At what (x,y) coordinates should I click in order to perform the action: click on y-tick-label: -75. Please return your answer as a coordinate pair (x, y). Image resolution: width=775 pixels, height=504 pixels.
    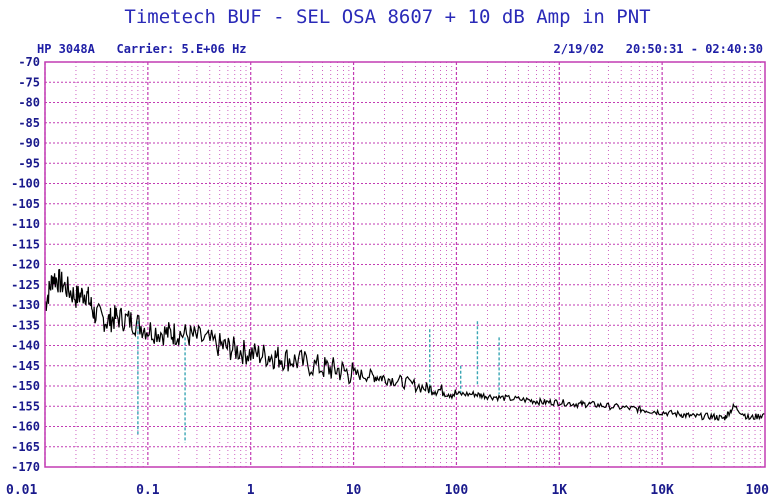
    Looking at the image, I should click on (29, 82).